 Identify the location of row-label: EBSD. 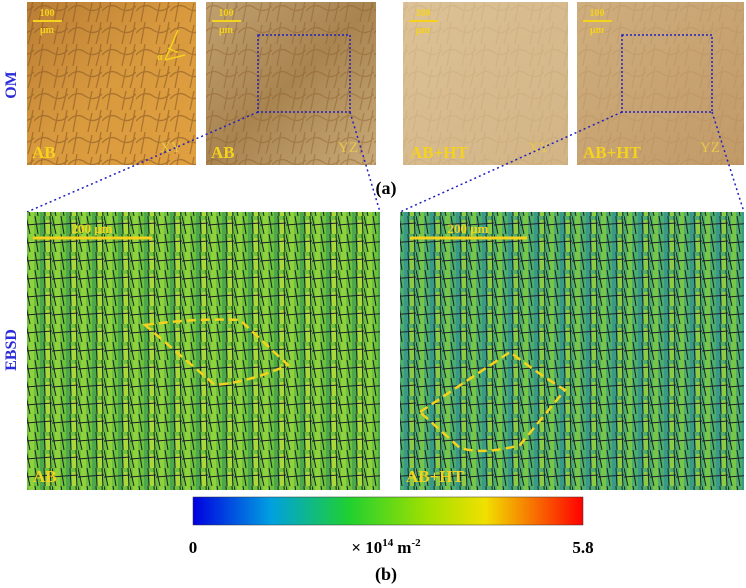
(11, 350).